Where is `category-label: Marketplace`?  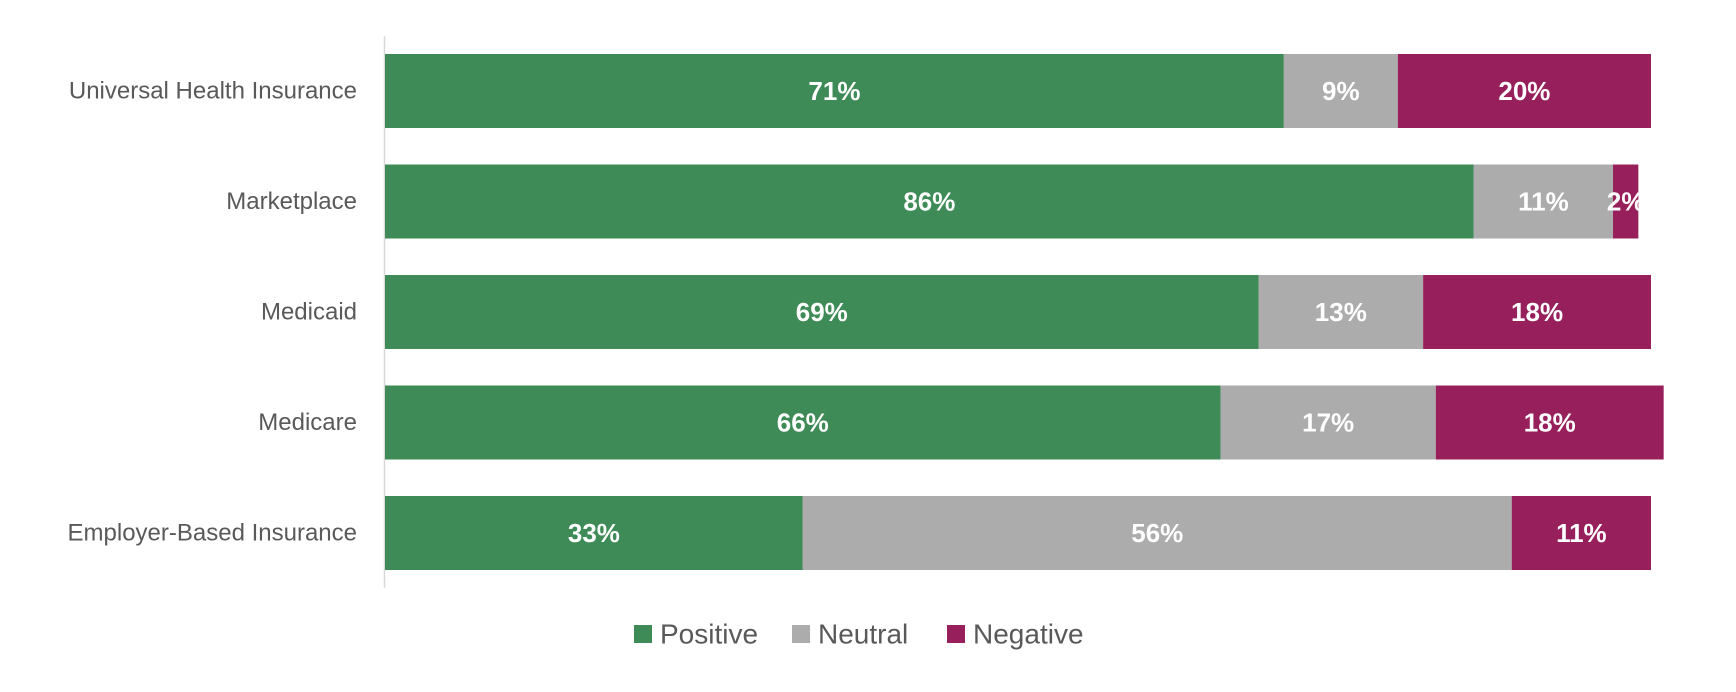
category-label: Marketplace is located at coordinates (291, 201).